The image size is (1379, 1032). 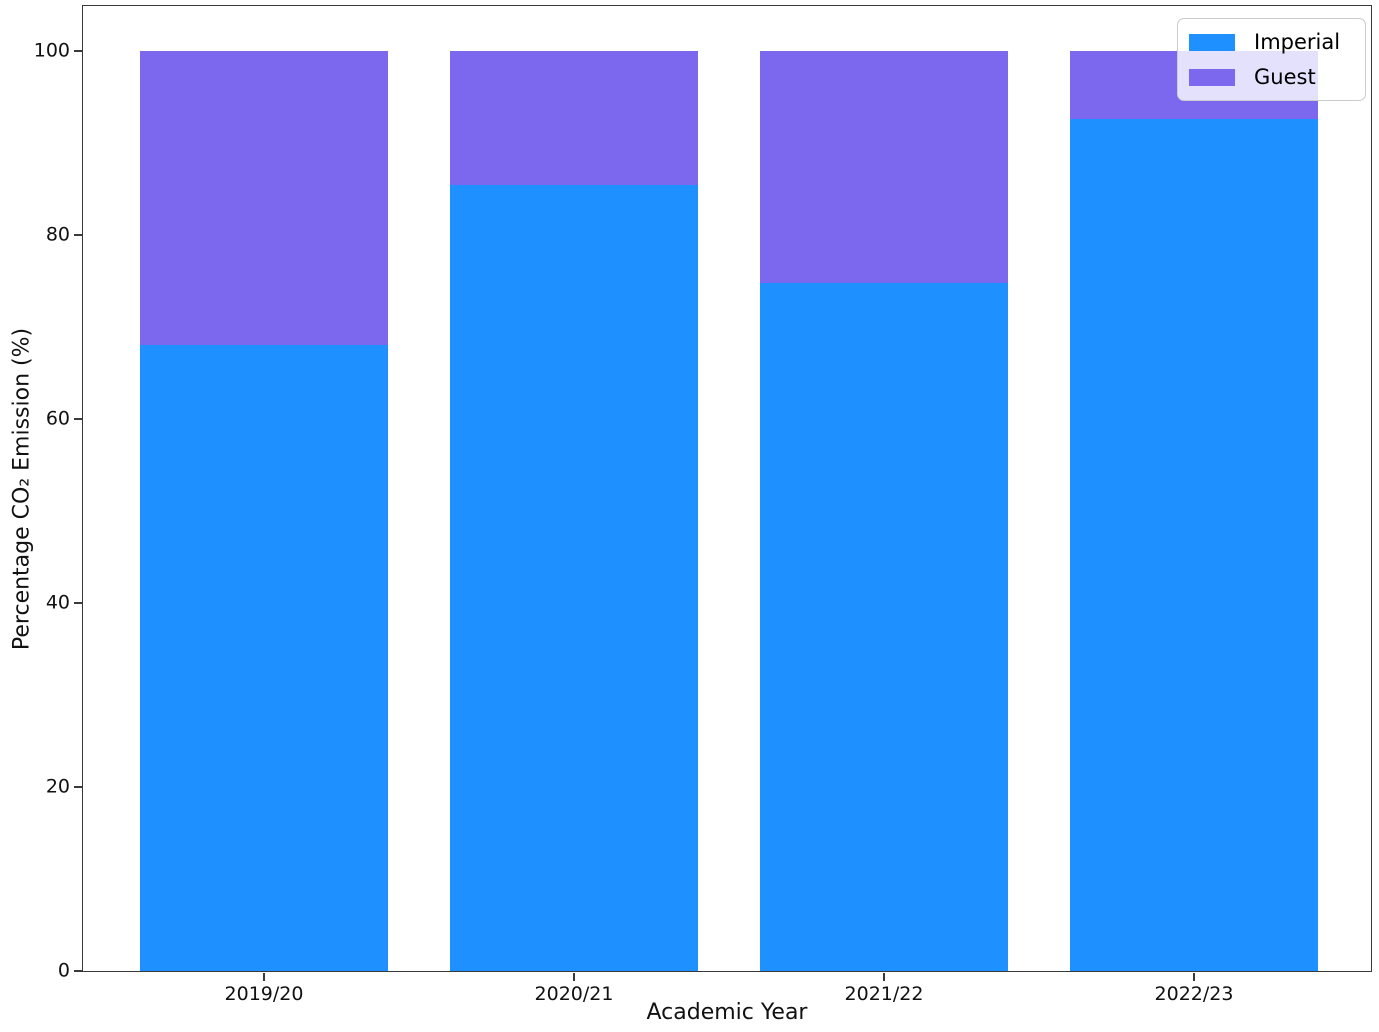 I want to click on x-tick-label: 2021/22, so click(x=884, y=994).